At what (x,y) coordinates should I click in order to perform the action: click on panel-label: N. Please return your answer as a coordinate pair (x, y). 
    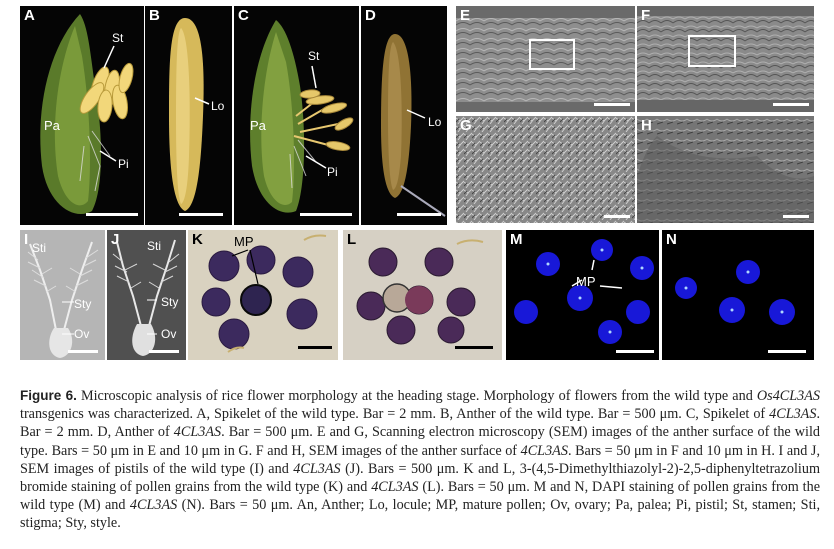
    Looking at the image, I should click on (671, 239).